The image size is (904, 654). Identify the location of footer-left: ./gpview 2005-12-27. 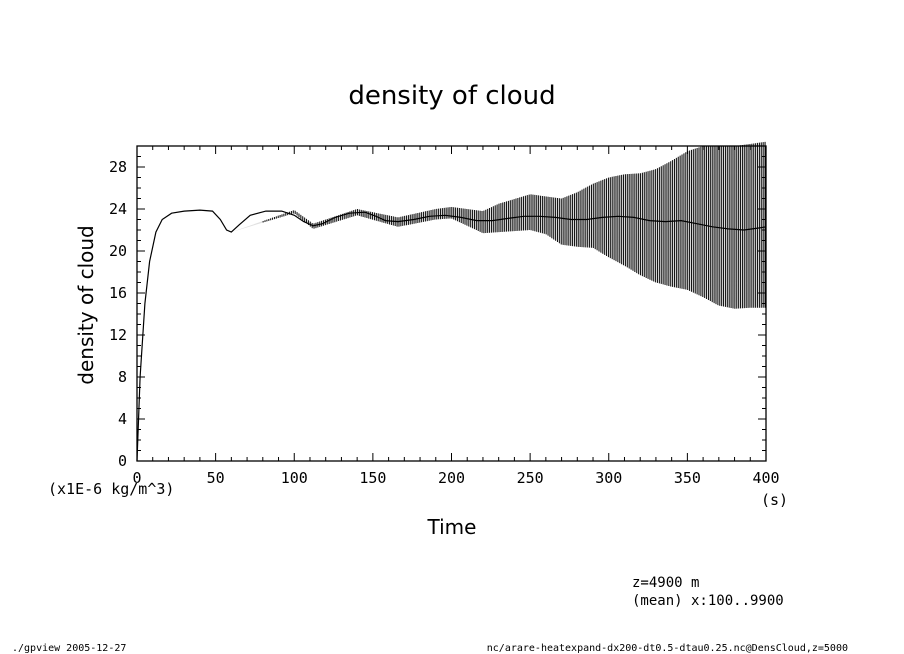
(69, 648).